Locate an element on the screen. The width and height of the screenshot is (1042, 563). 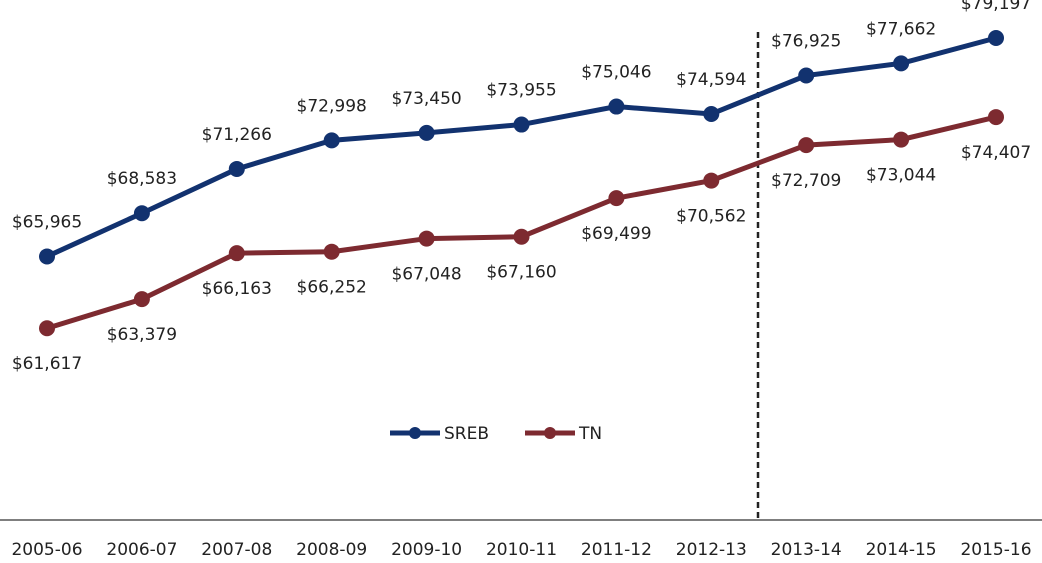
x-tick-label: 2008-09 is located at coordinates (331, 550).